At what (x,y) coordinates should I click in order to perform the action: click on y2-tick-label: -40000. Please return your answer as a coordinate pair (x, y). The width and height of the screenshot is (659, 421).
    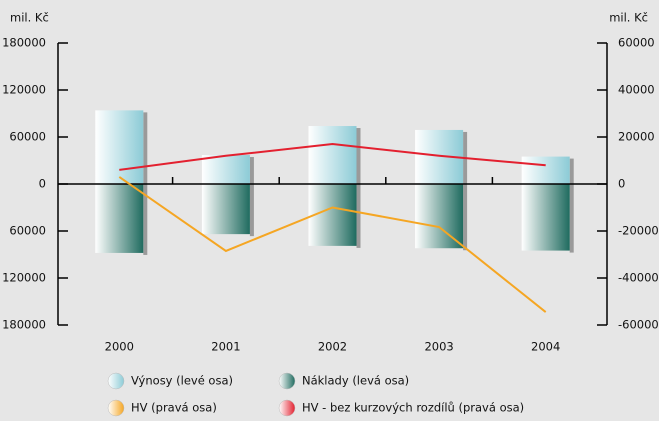
    Looking at the image, I should click on (638, 278).